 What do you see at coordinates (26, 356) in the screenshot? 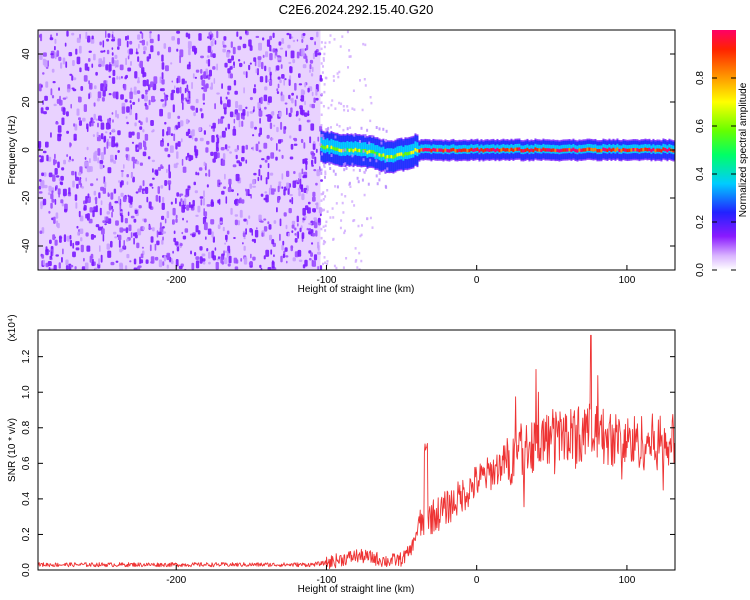
I see `y-tick-label: 1.2` at bounding box center [26, 356].